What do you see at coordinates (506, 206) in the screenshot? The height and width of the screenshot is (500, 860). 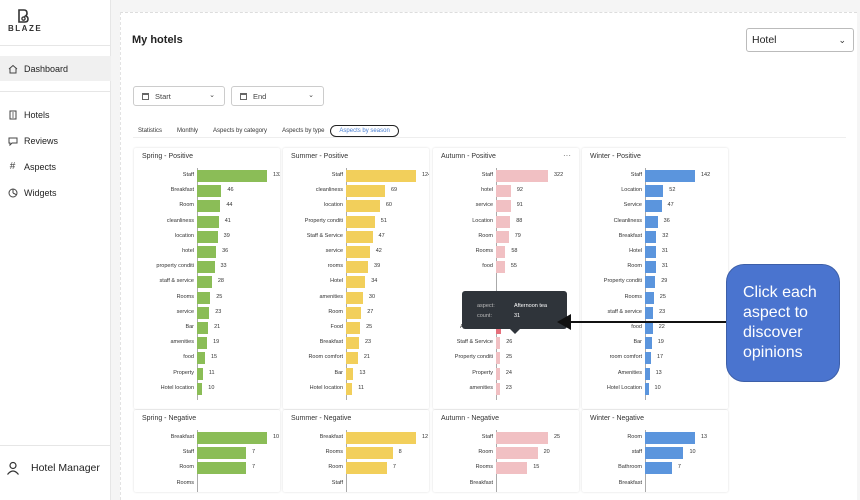 I see `chart-bar-row: service 91` at bounding box center [506, 206].